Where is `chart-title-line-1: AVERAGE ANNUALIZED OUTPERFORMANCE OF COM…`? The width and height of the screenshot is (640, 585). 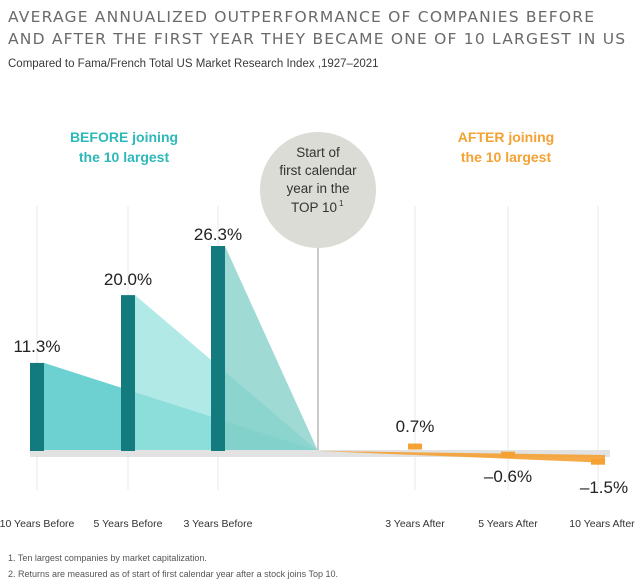
chart-title-line-1: AVERAGE ANNUALIZED OUTPERFORMANCE OF COM… is located at coordinates (302, 17).